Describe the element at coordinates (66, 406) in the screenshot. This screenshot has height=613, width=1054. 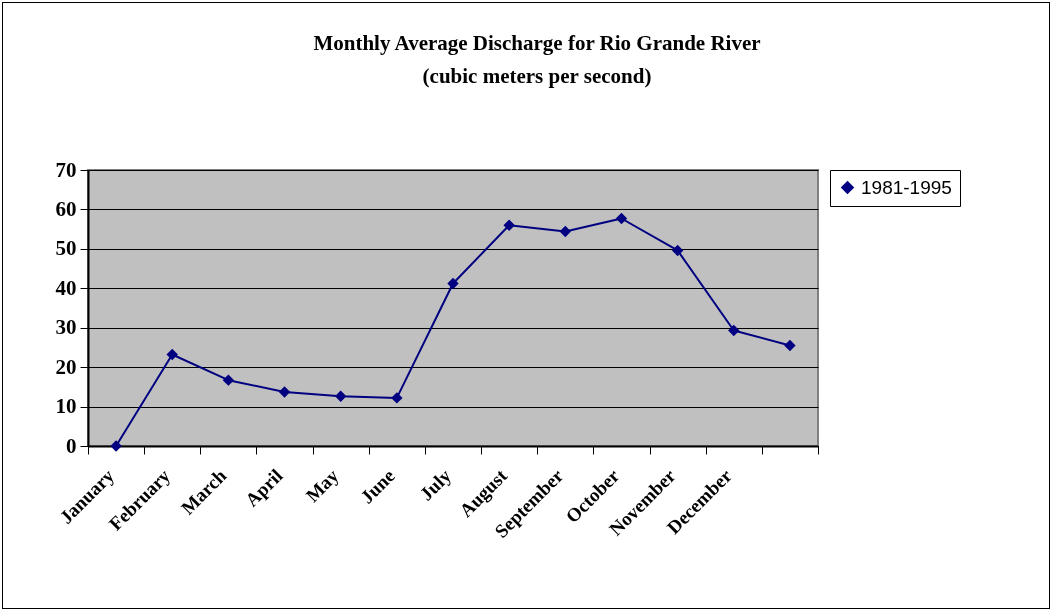
I see `y-tick-label: 10` at that location.